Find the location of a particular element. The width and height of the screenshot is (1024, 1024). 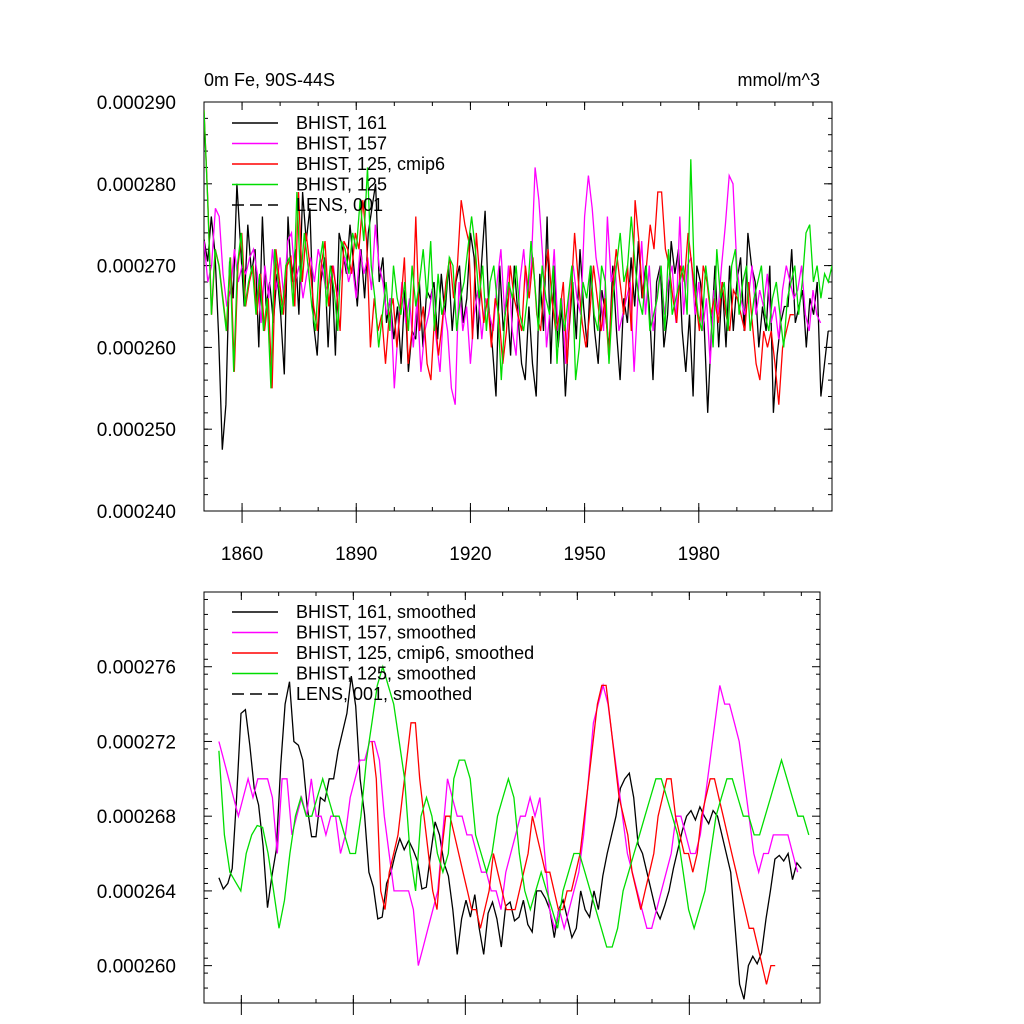

legend-label-5: LENS, 001 is located at coordinates (339, 205).